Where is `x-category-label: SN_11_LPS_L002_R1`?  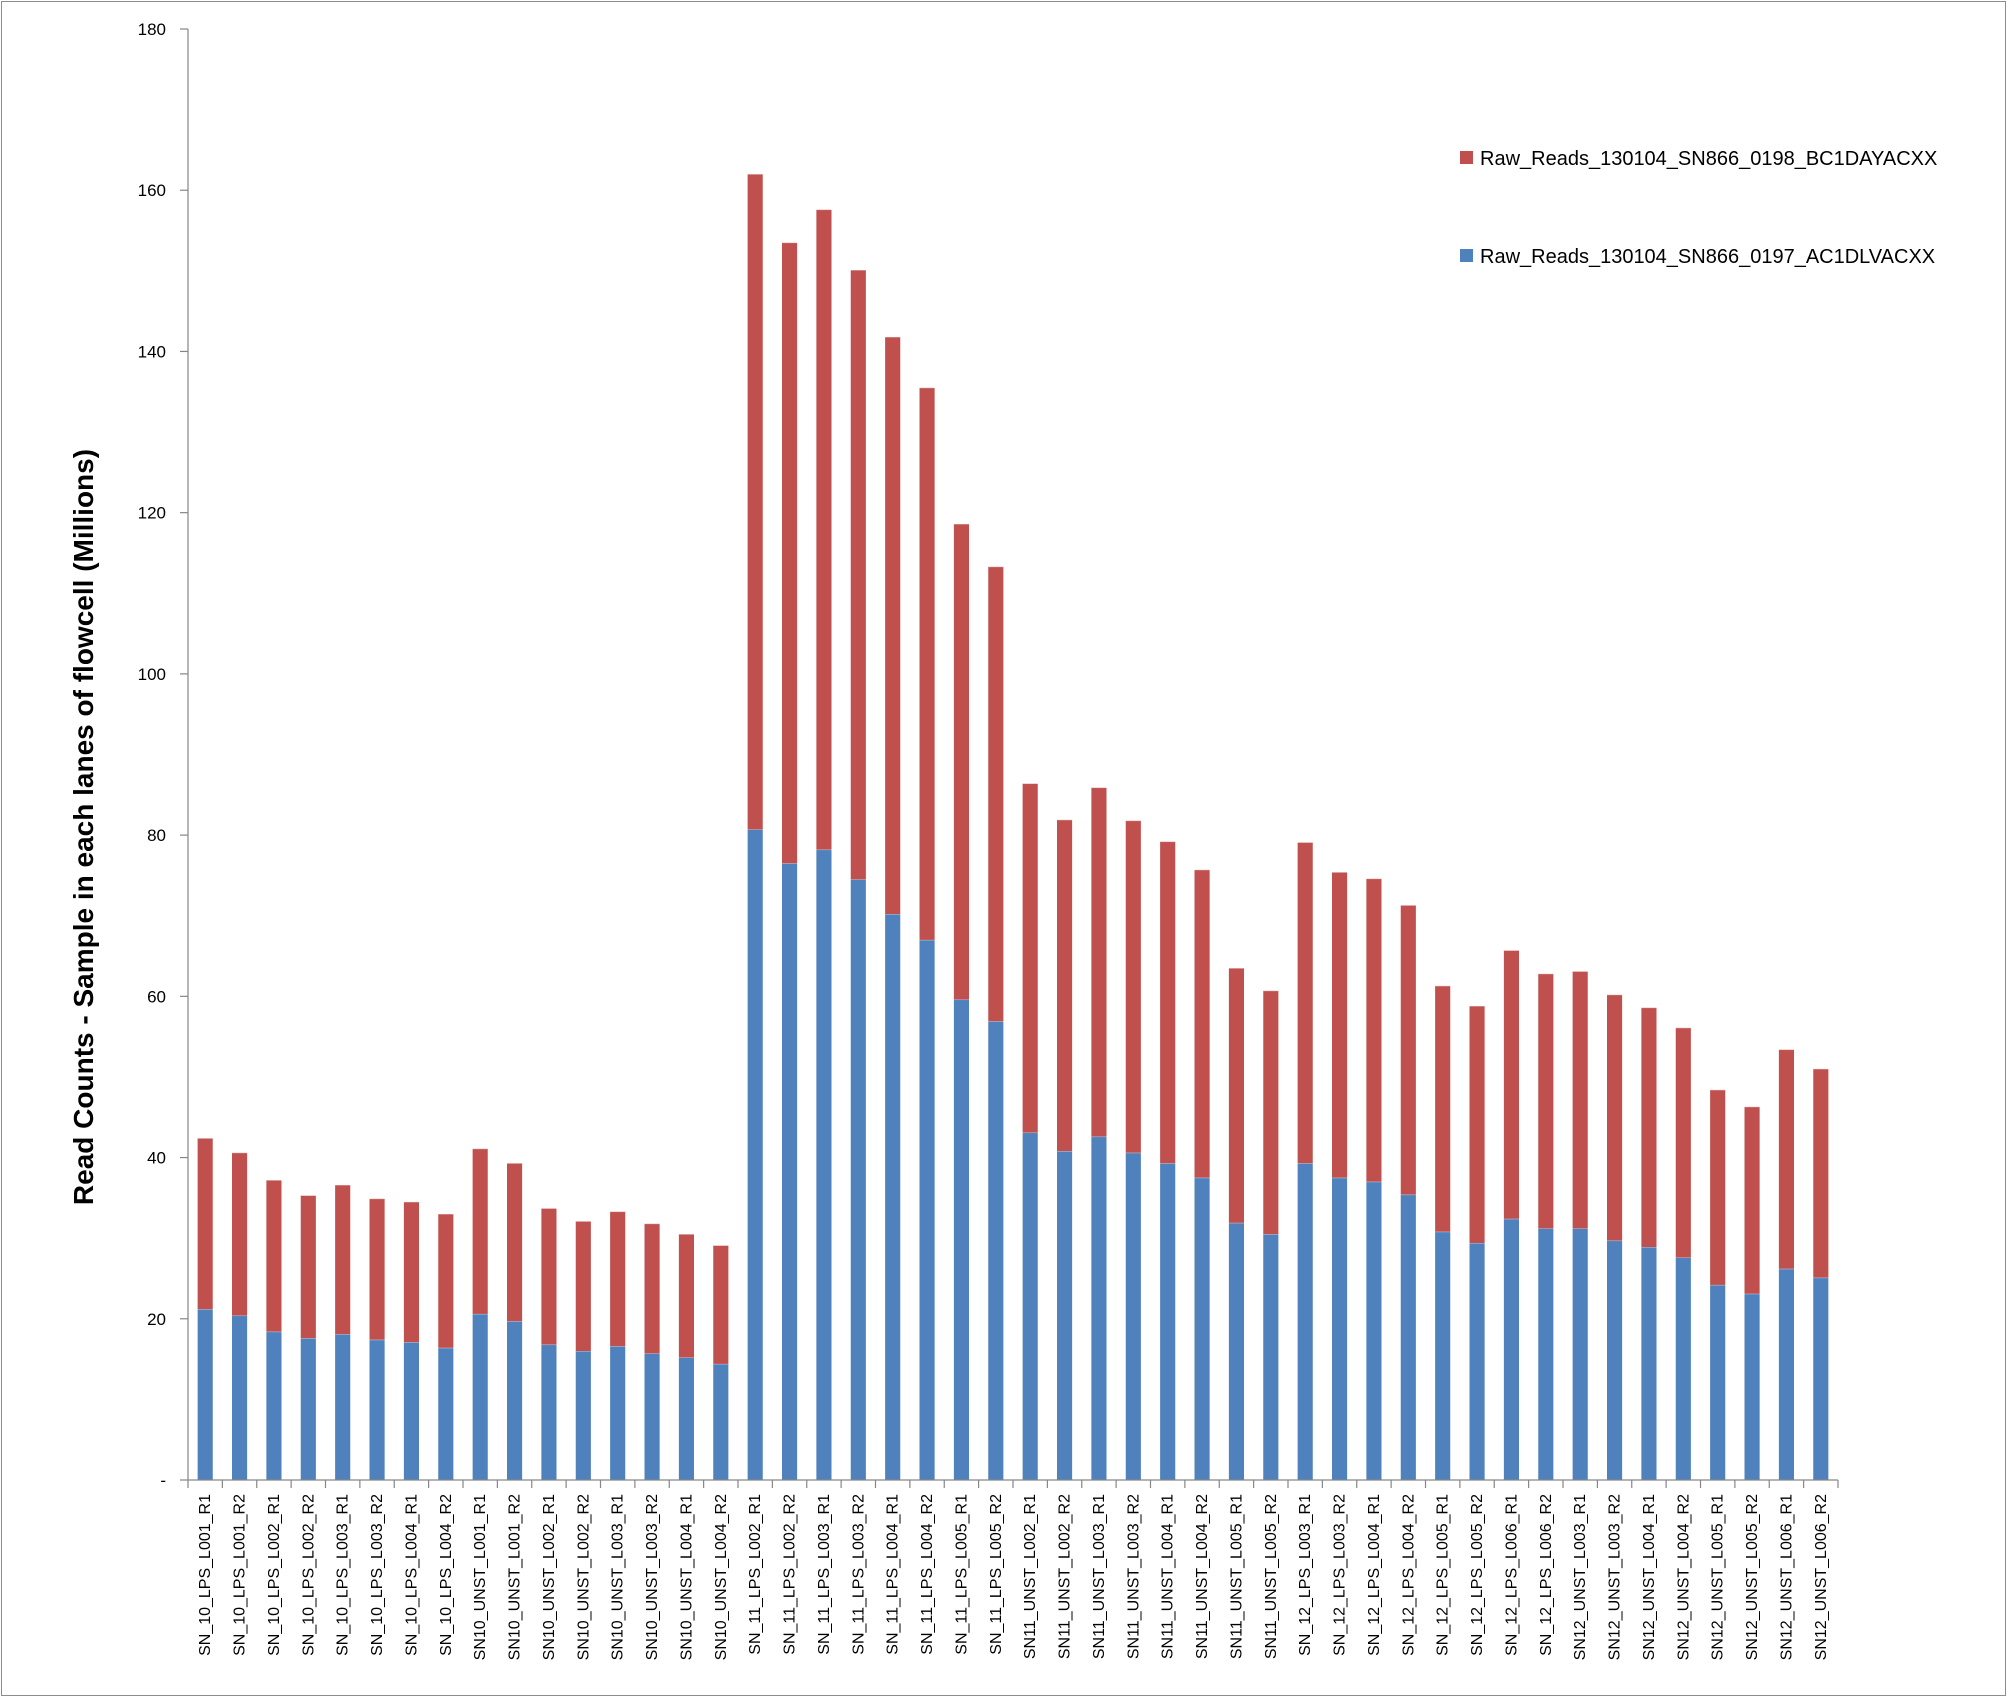
x-category-label: SN_11_LPS_L002_R1 is located at coordinates (755, 1574).